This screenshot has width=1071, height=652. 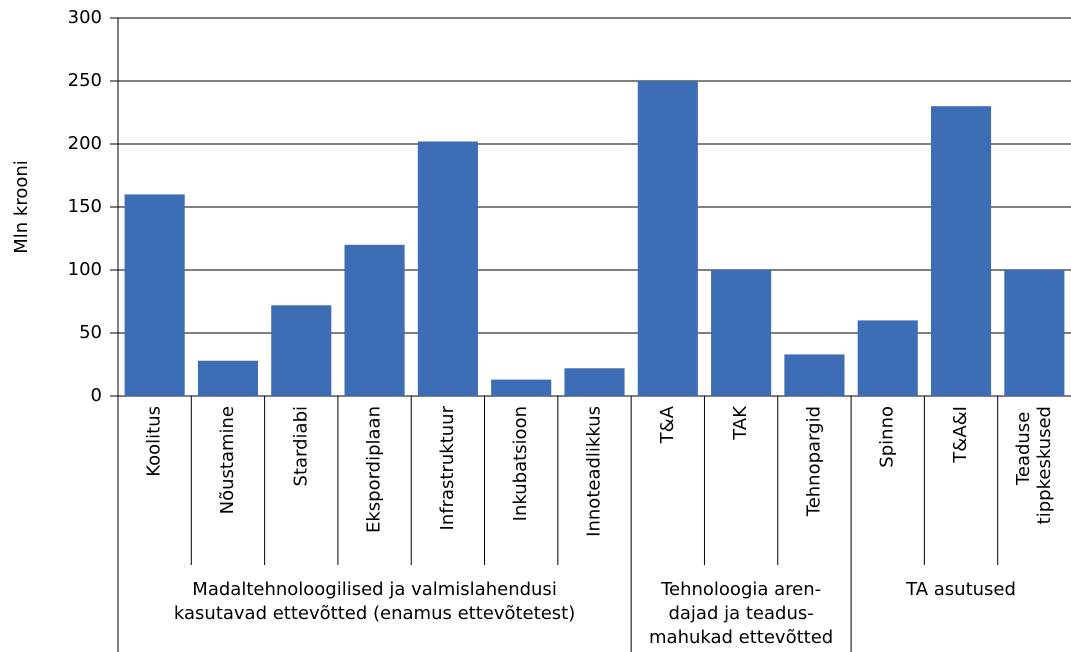 I want to click on group-label: TA asutused, so click(x=960, y=589).